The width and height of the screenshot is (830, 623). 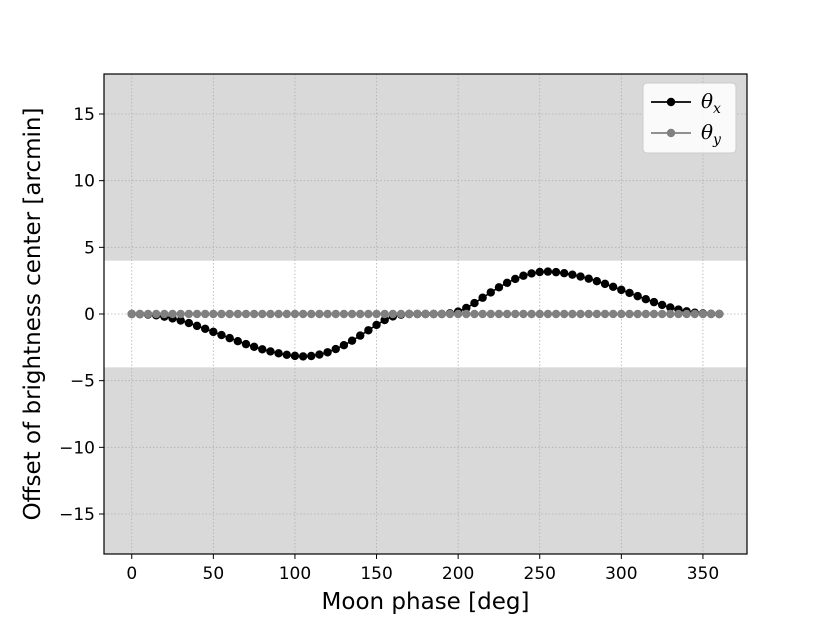 What do you see at coordinates (422, 569) in the screenshot?
I see `x-axis-ticks: 0 50 100 150 200 250 300 350` at bounding box center [422, 569].